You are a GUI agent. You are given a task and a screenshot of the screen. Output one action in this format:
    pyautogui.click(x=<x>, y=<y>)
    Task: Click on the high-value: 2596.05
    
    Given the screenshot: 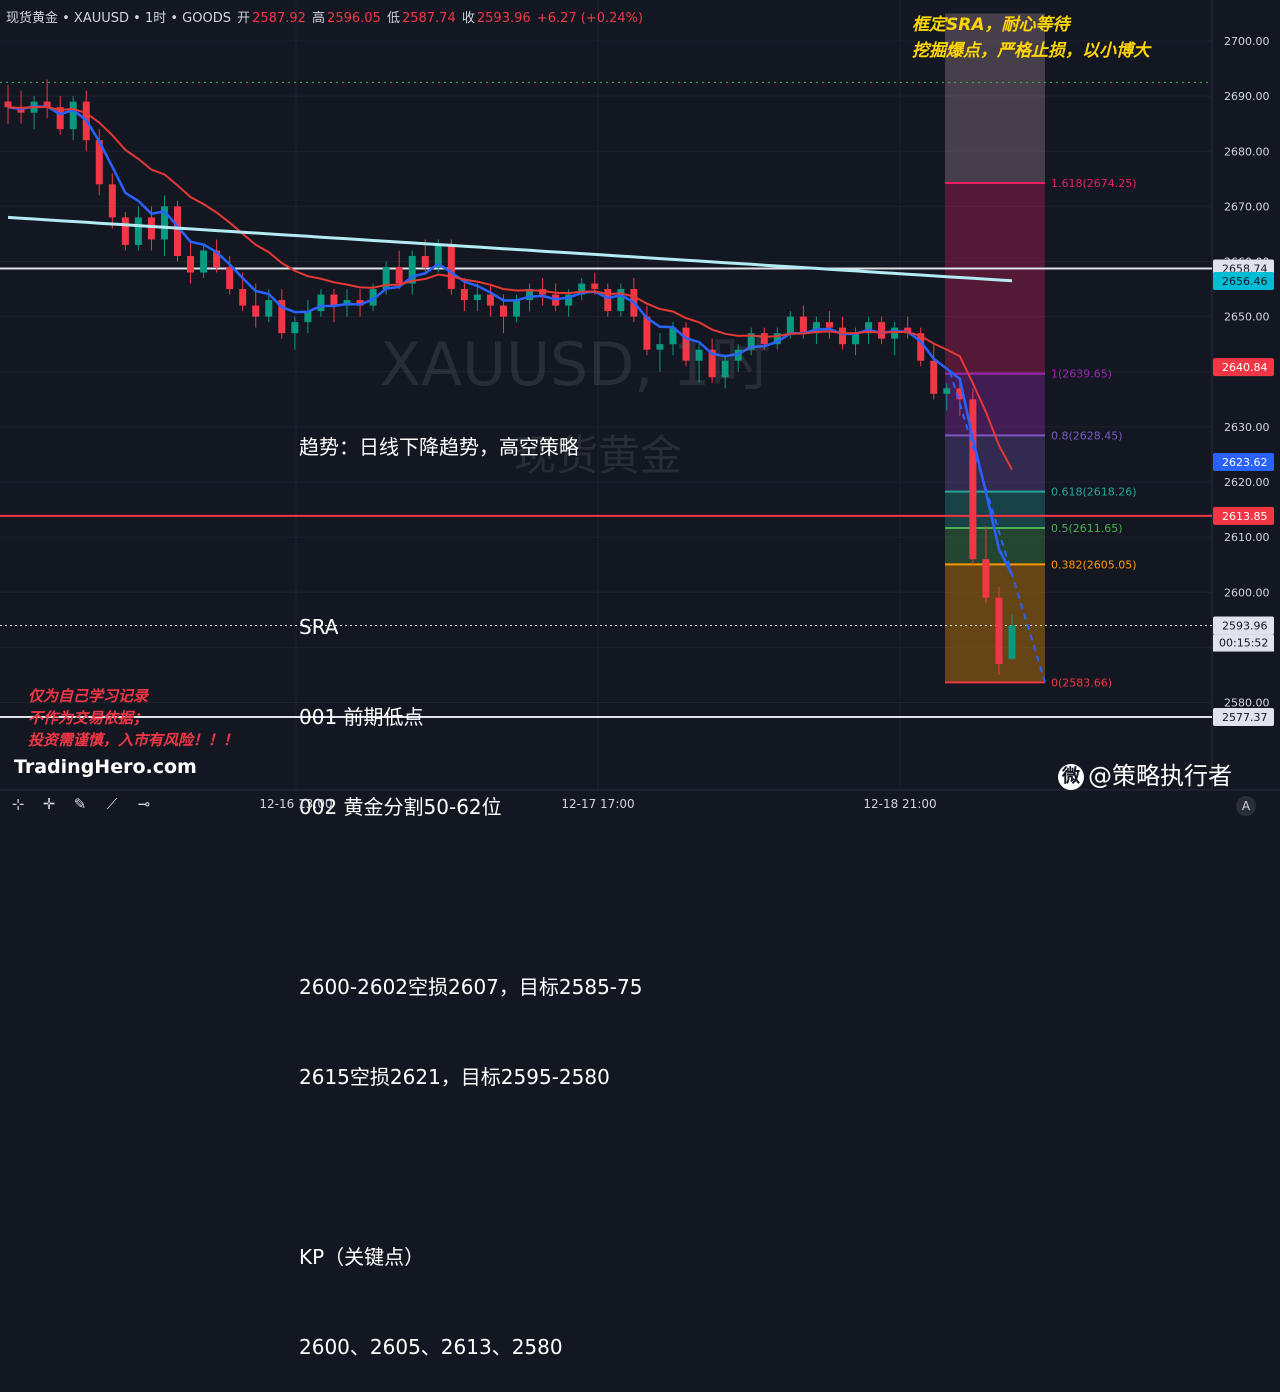 What is the action you would take?
    pyautogui.click(x=354, y=18)
    